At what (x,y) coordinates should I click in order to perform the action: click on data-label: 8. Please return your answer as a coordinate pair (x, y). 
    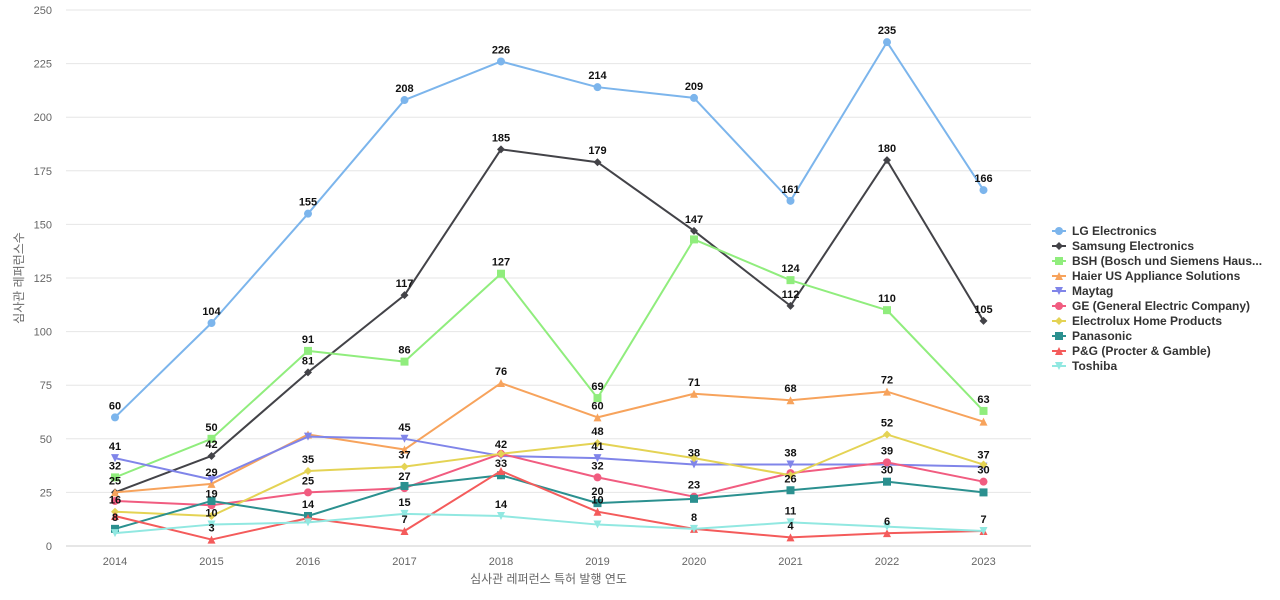
    Looking at the image, I should click on (694, 518).